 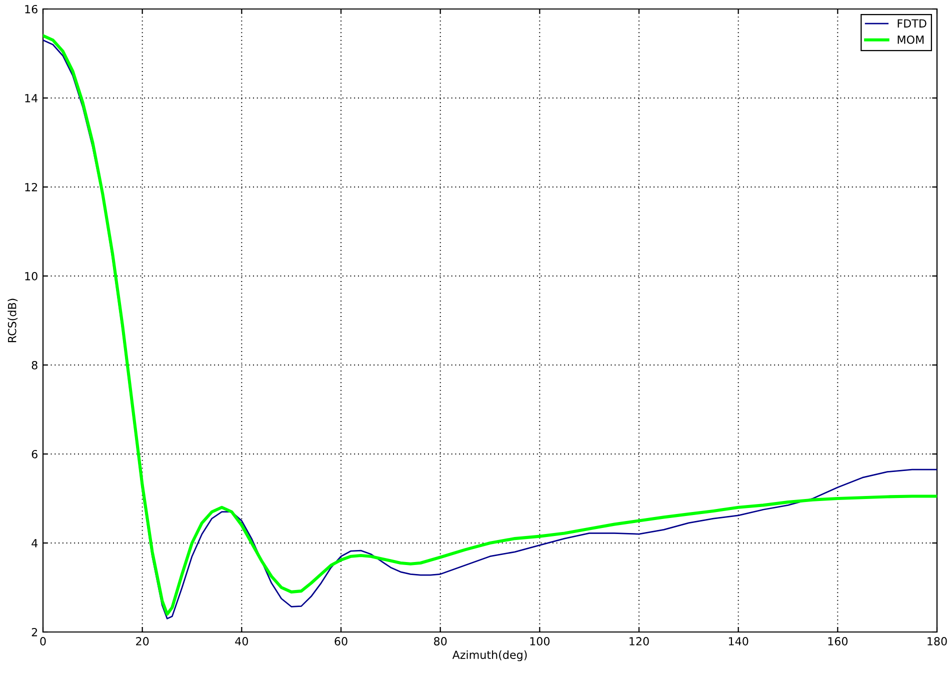 I want to click on x-tick-label: 0, so click(x=43, y=641).